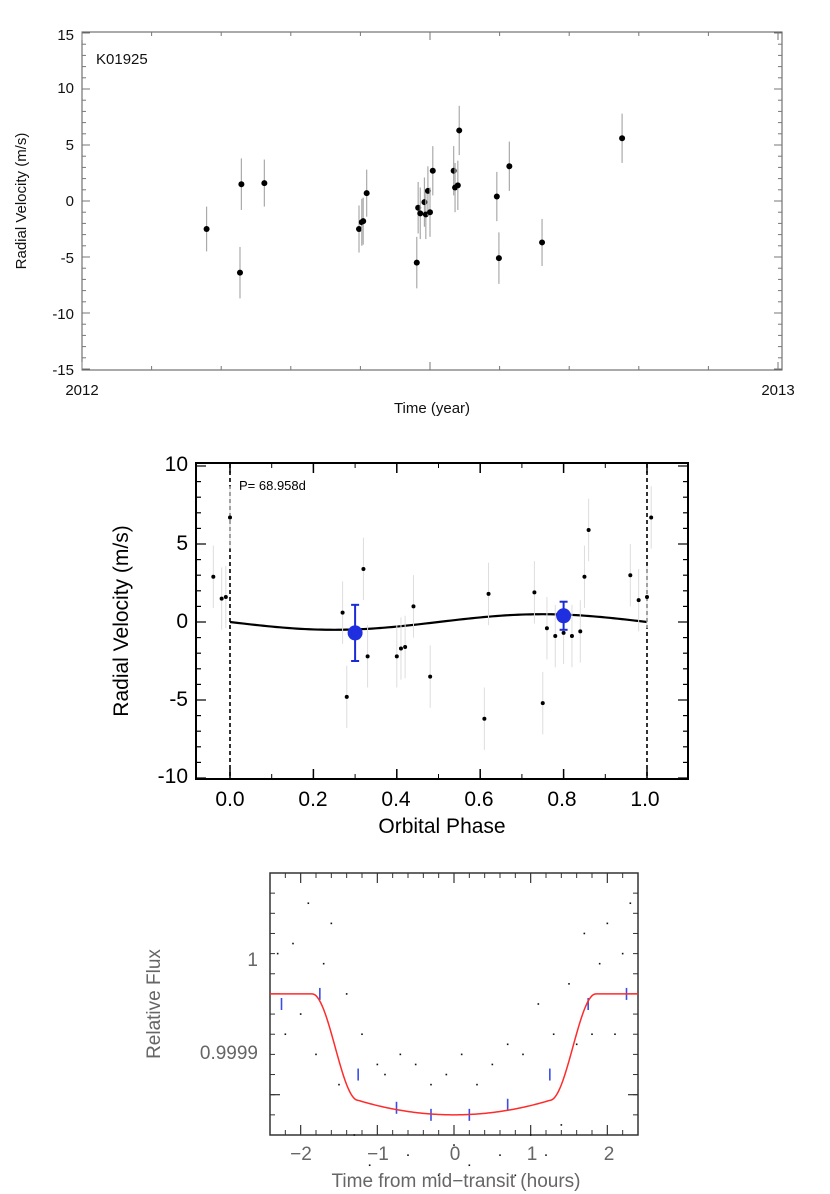 This screenshot has width=830, height=1194. I want to click on chart-3-model-curve, so click(454, 1054).